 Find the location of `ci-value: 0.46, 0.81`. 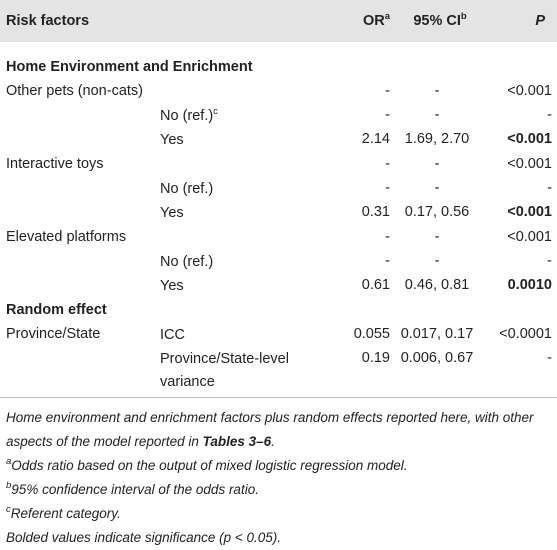

ci-value: 0.46, 0.81 is located at coordinates (437, 285).